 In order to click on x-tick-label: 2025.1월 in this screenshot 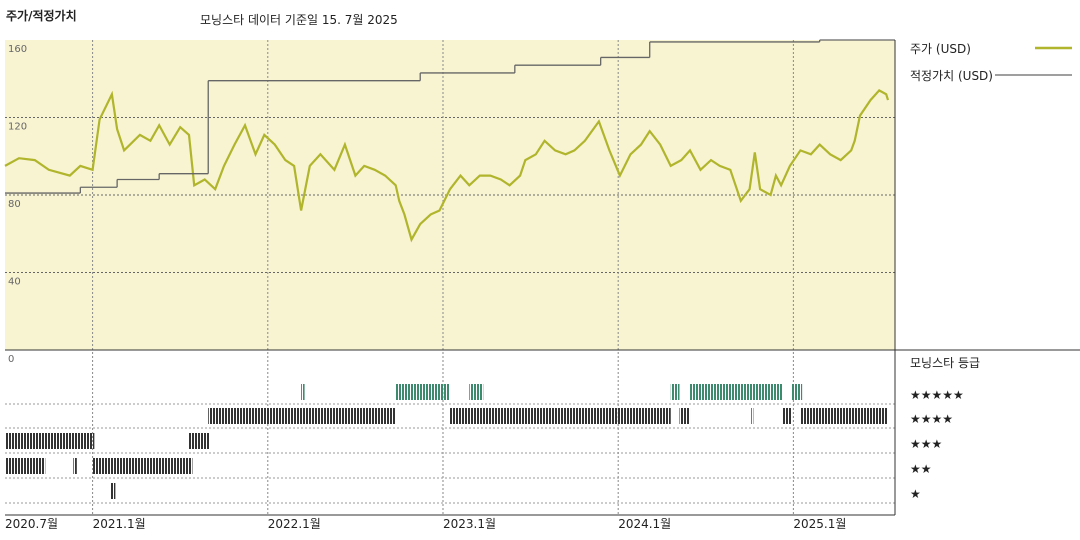, I will do `click(819, 524)`.